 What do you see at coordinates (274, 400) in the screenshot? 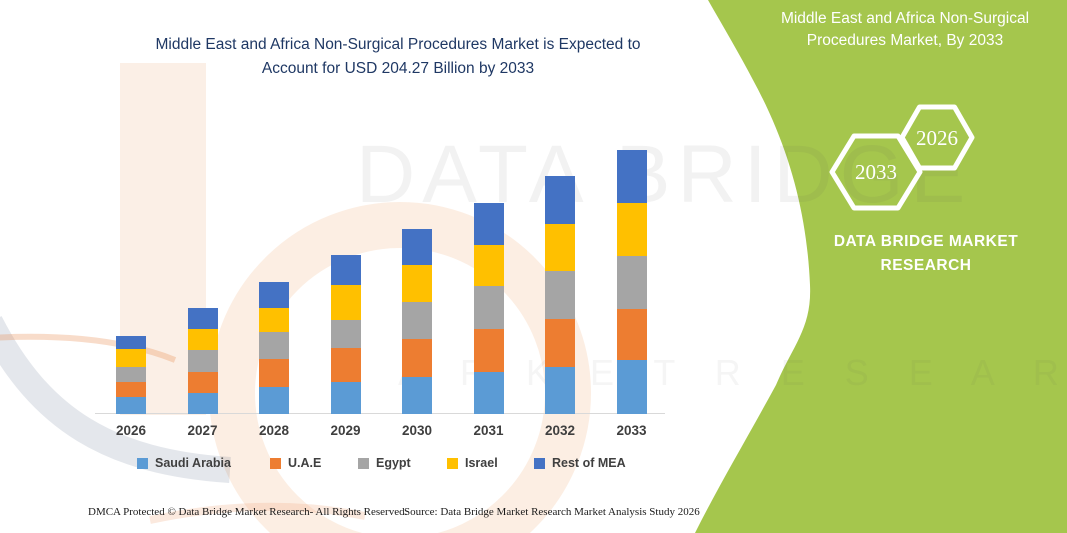
I see `bar-segment-saudi-arabia-2028` at bounding box center [274, 400].